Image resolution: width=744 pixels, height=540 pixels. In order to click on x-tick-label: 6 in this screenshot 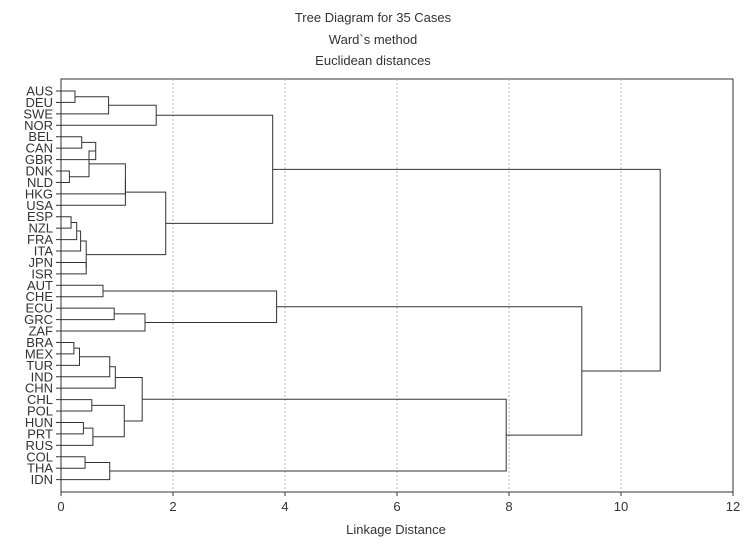, I will do `click(396, 506)`.